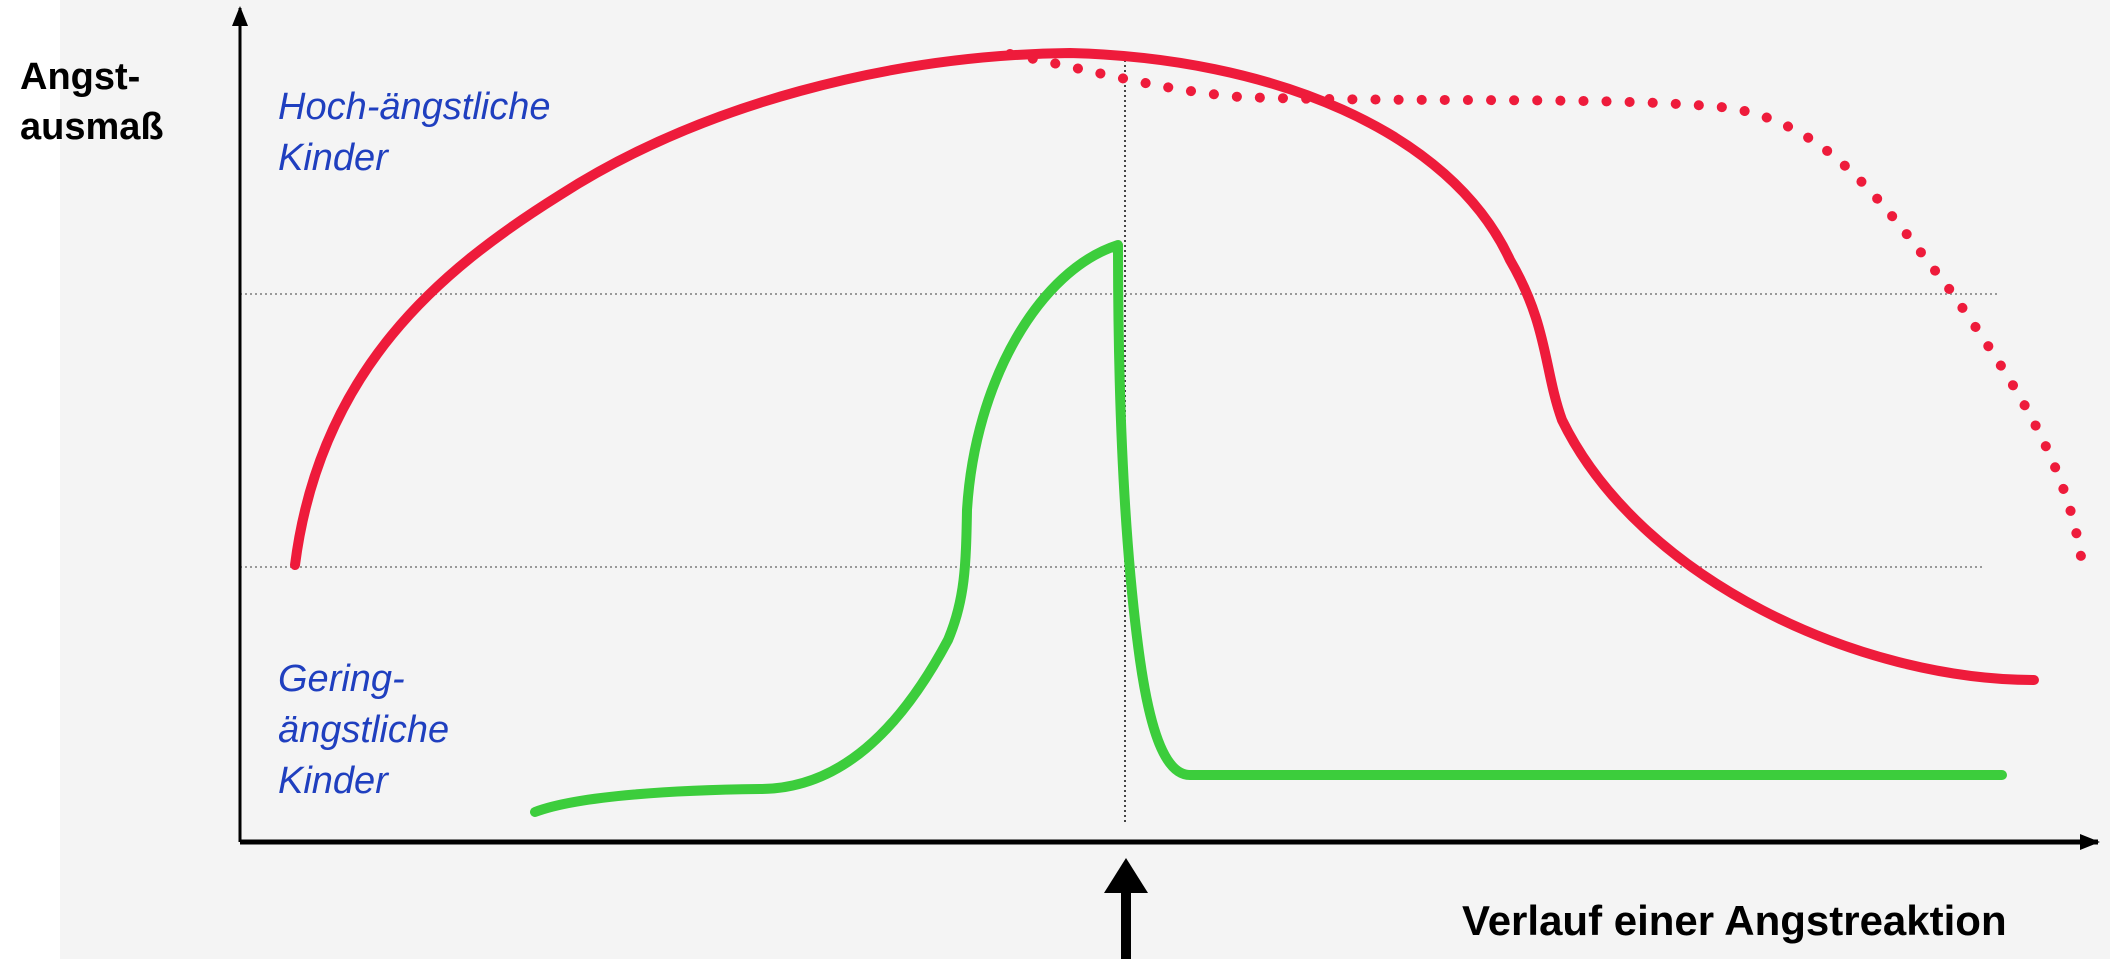 The height and width of the screenshot is (959, 2110). I want to click on low-anxious-label: Gering- ängstliche Kinder, so click(364, 730).